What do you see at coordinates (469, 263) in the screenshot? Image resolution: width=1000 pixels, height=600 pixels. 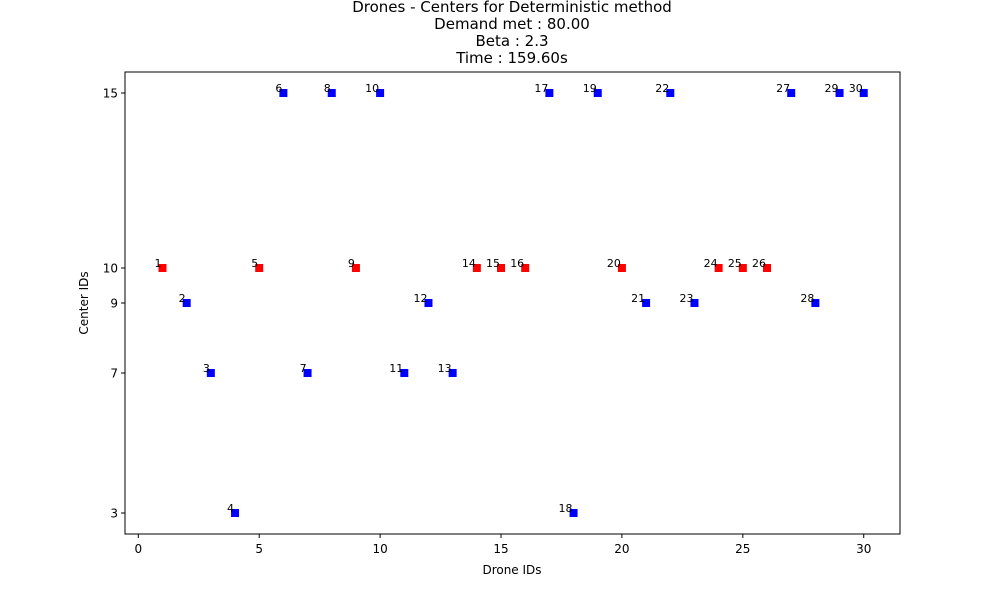 I see `data-point-label: 14` at bounding box center [469, 263].